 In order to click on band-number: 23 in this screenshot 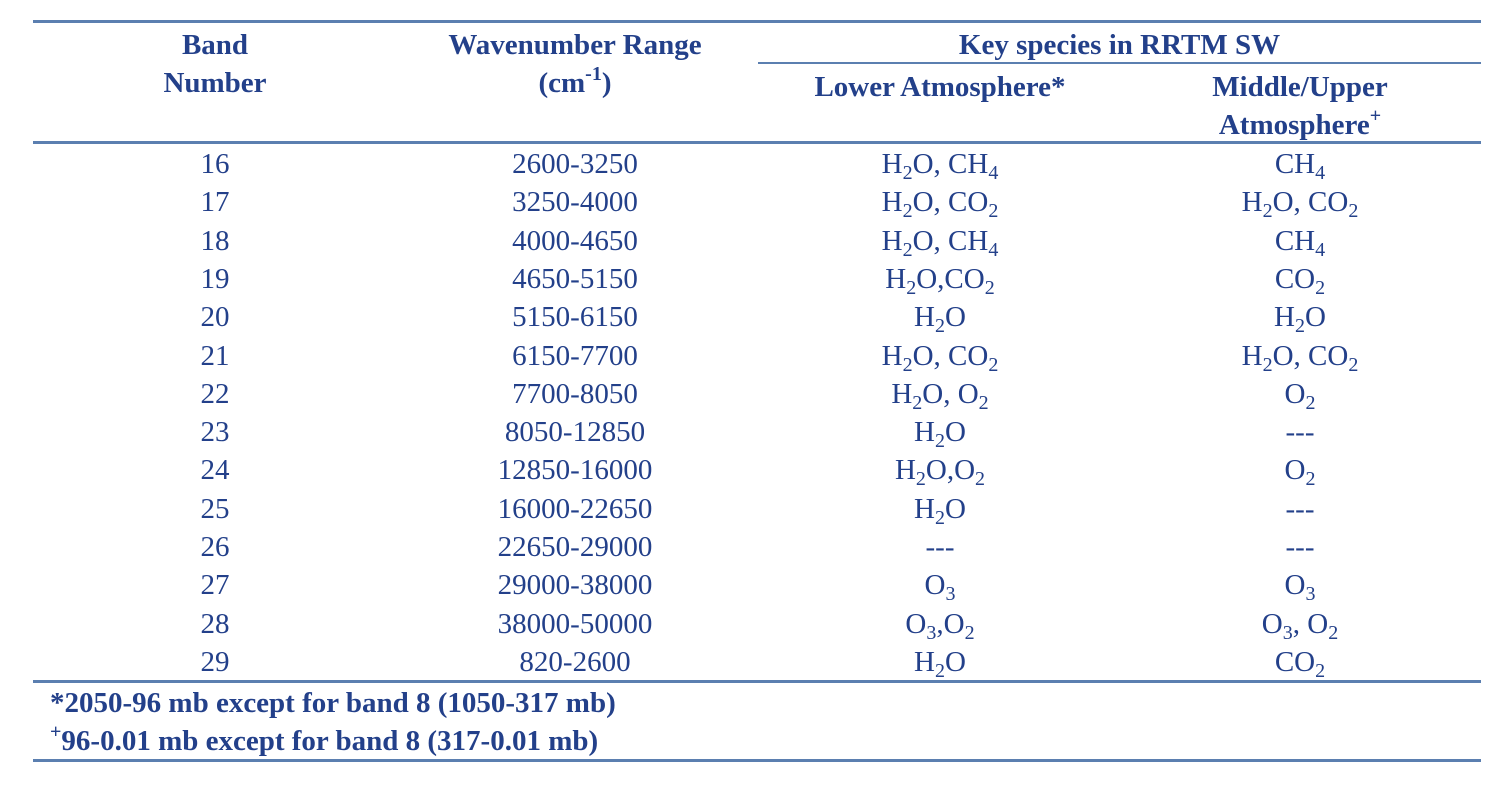, I will do `click(215, 432)`.